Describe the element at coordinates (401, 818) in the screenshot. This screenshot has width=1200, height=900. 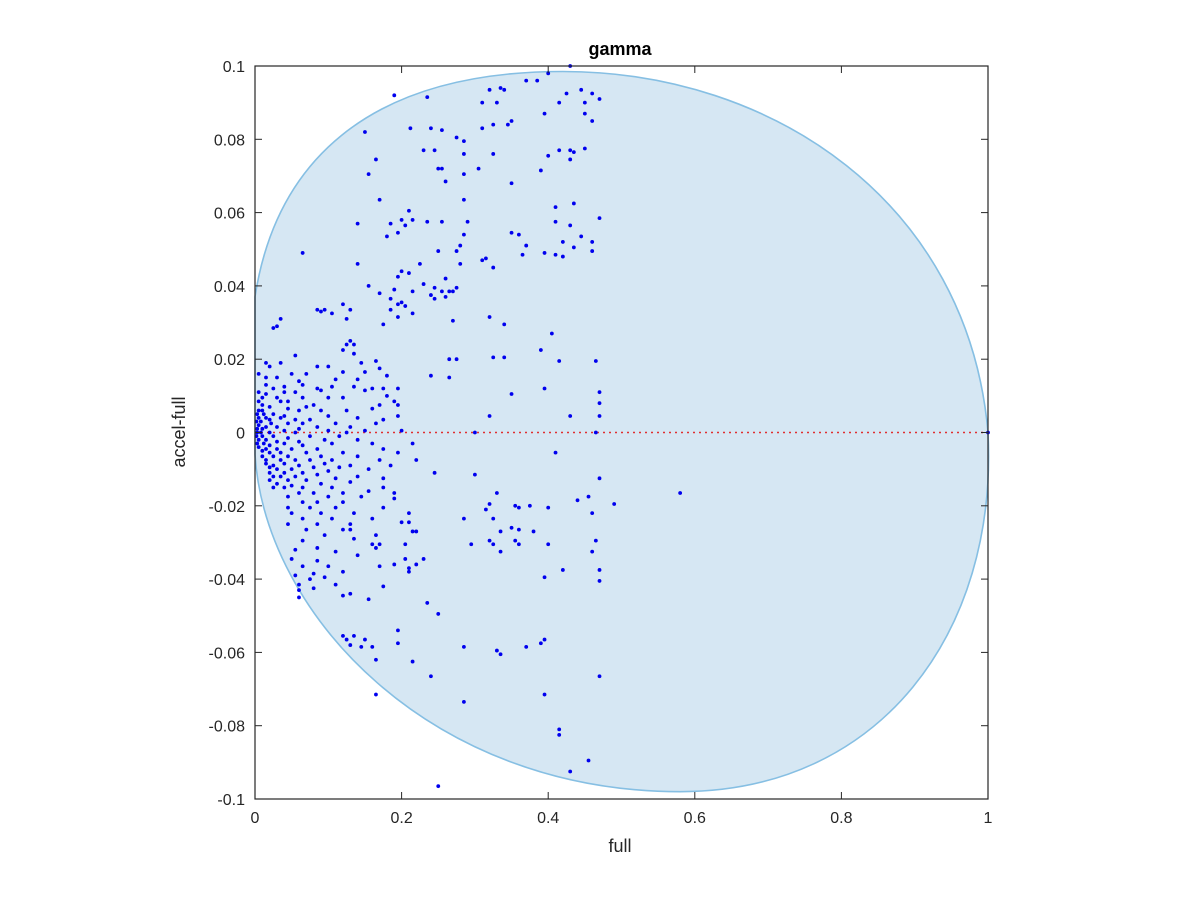
I see `x-tick-label: 0.2` at that location.